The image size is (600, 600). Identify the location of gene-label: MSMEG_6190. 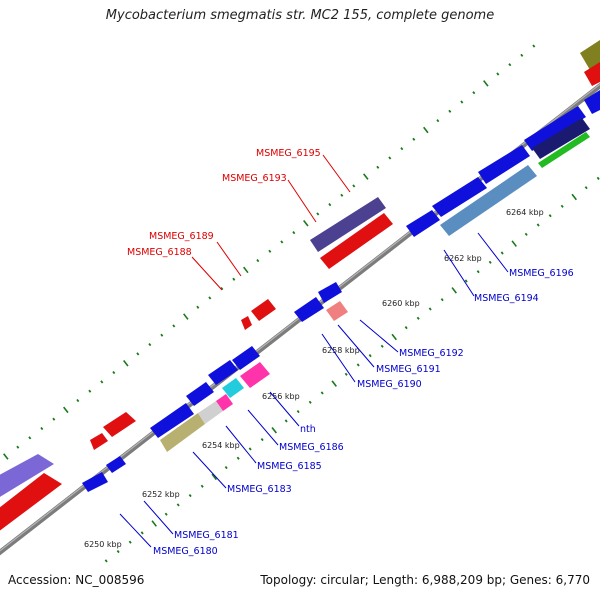
(389, 384).